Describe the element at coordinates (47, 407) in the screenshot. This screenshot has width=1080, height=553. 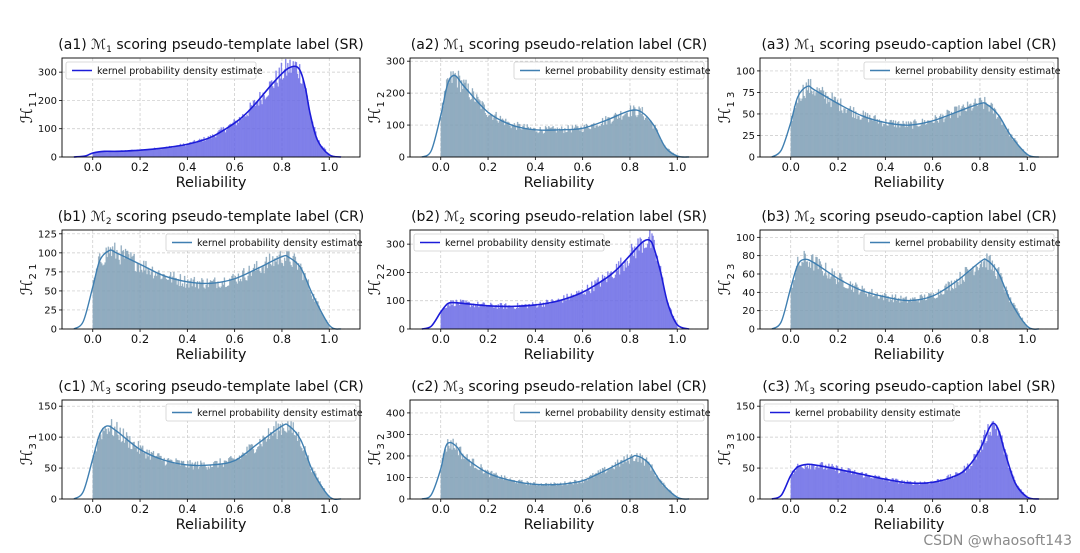
I see `y-tick-label: 150` at that location.